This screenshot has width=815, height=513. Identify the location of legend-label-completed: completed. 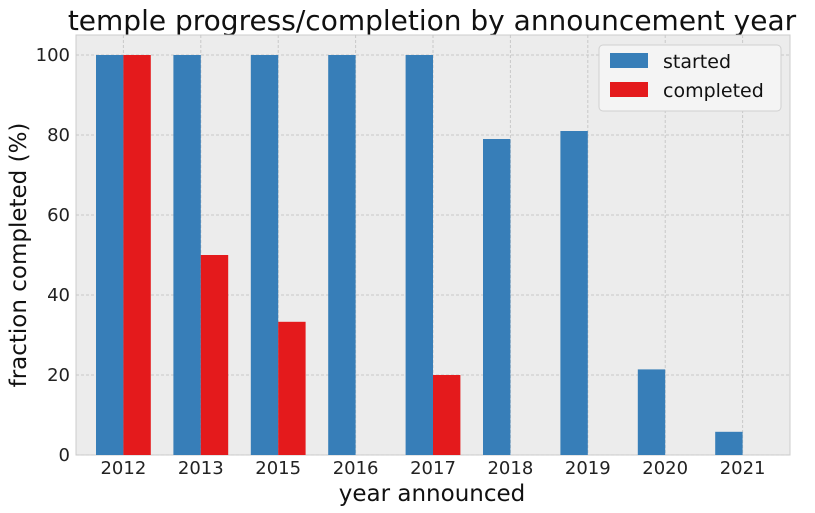
(713, 91).